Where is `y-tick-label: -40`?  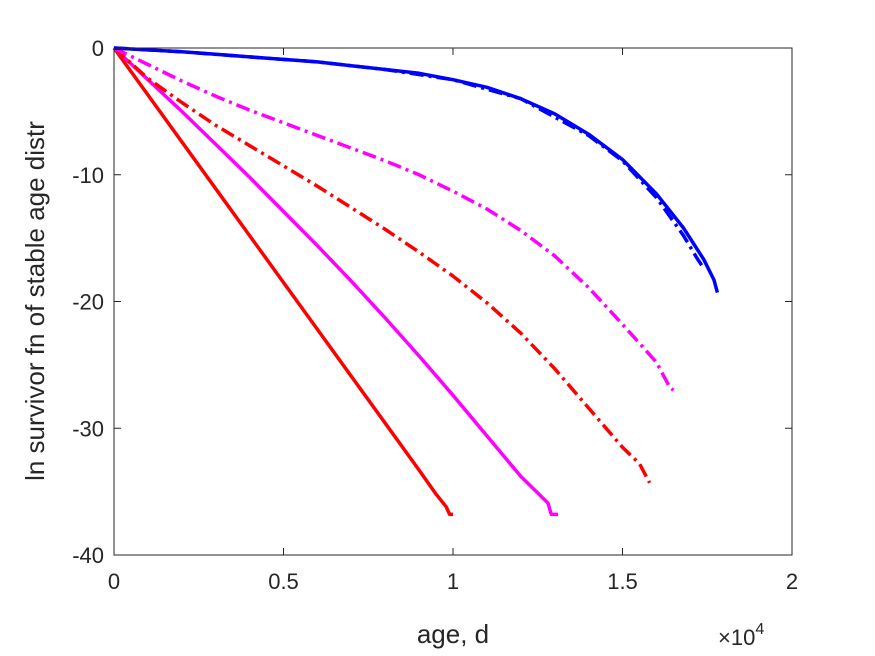
y-tick-label: -40 is located at coordinates (88, 555).